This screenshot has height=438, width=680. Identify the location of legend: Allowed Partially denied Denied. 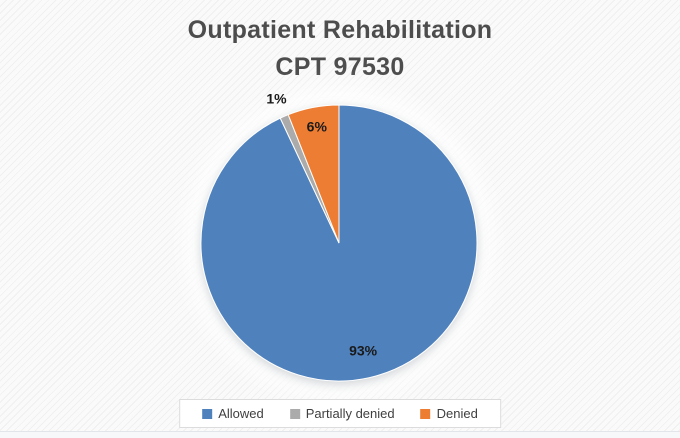
(340, 413).